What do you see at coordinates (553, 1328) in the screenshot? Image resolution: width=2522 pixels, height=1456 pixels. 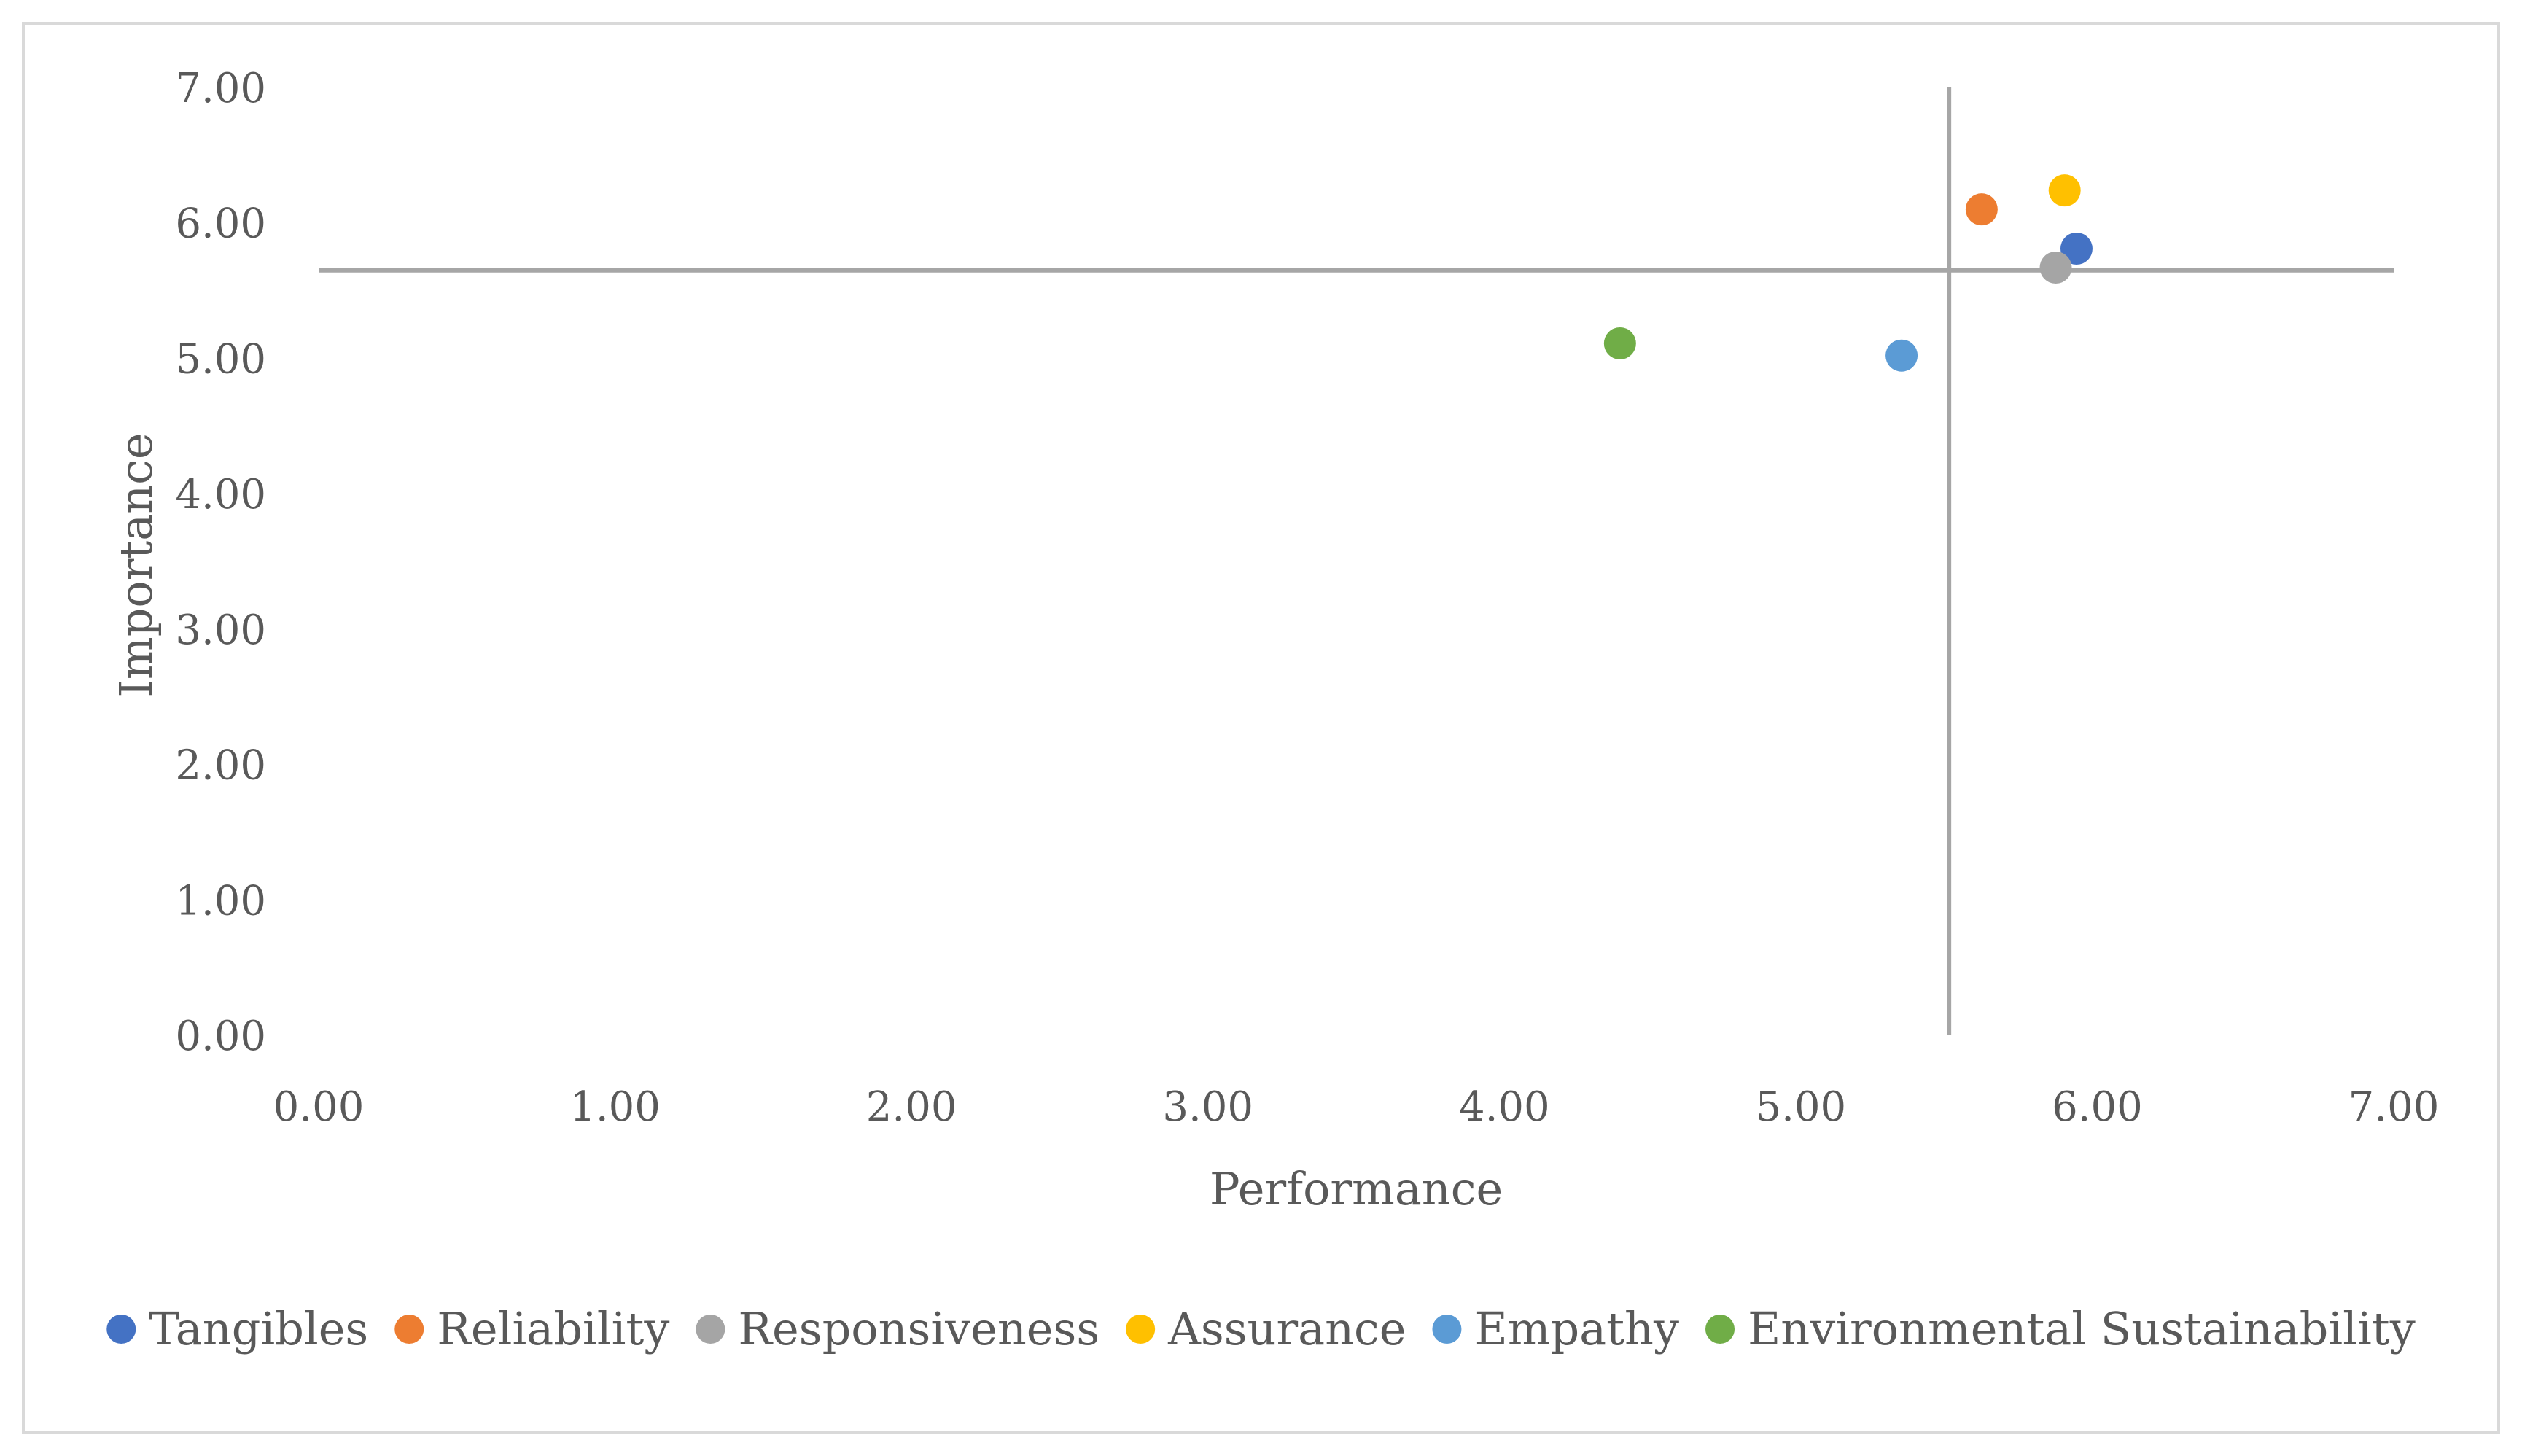 I see `legend-label: Reliability` at bounding box center [553, 1328].